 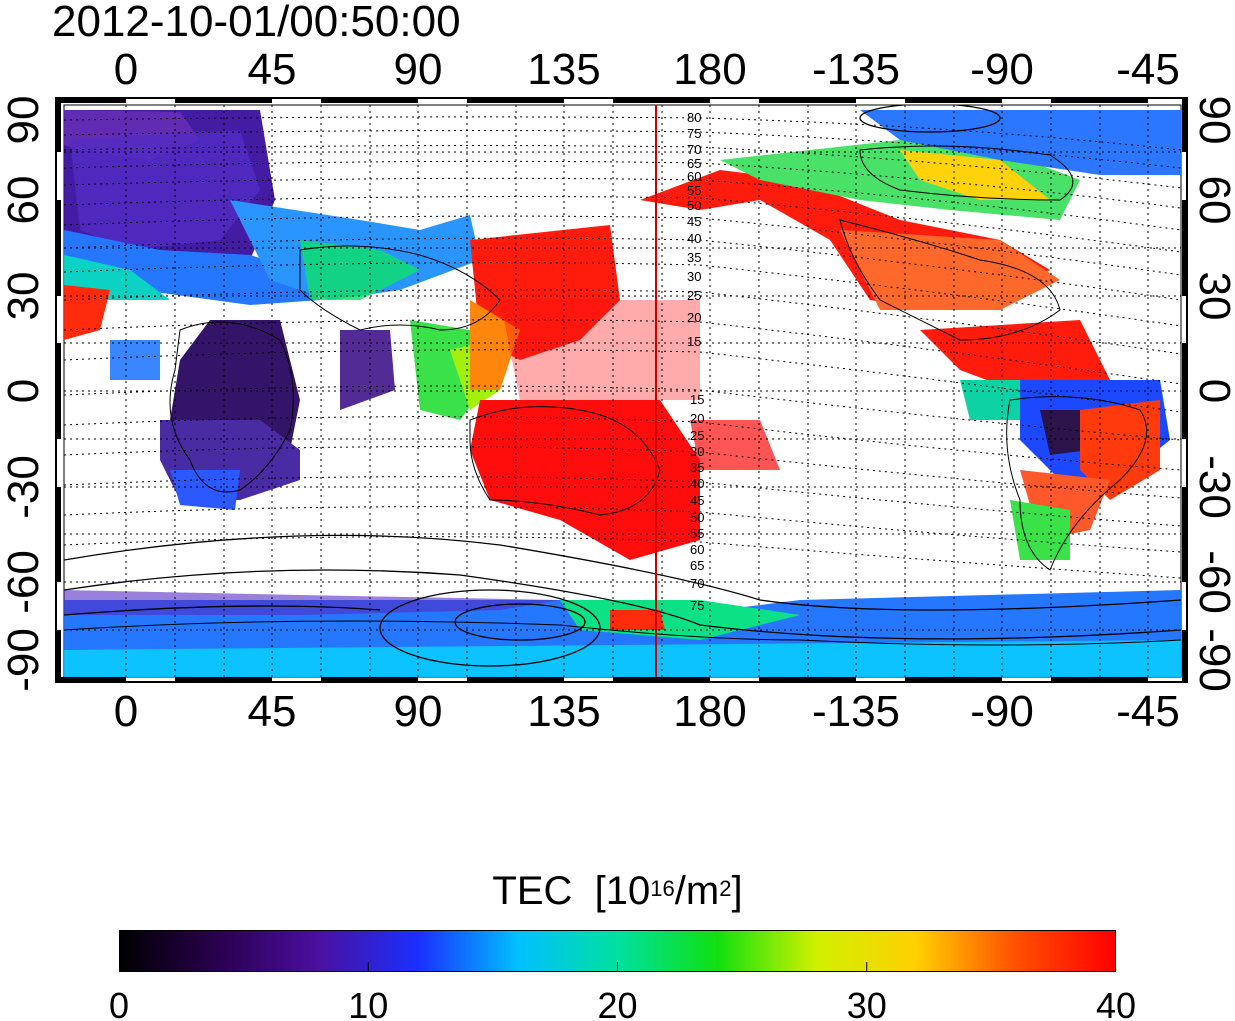 I want to click on lat-ticks-left: 90 60 30 0 -30 -60 -90, so click(x=24, y=394).